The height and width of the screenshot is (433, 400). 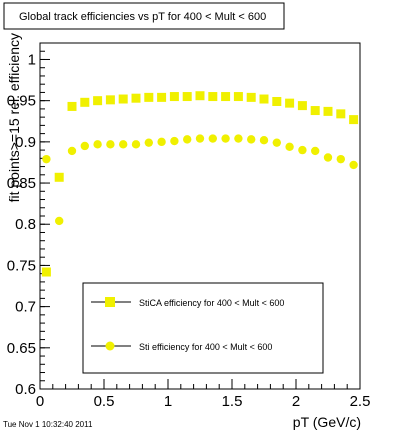 I want to click on x-axis-title: pT (GeV/c), so click(x=327, y=422).